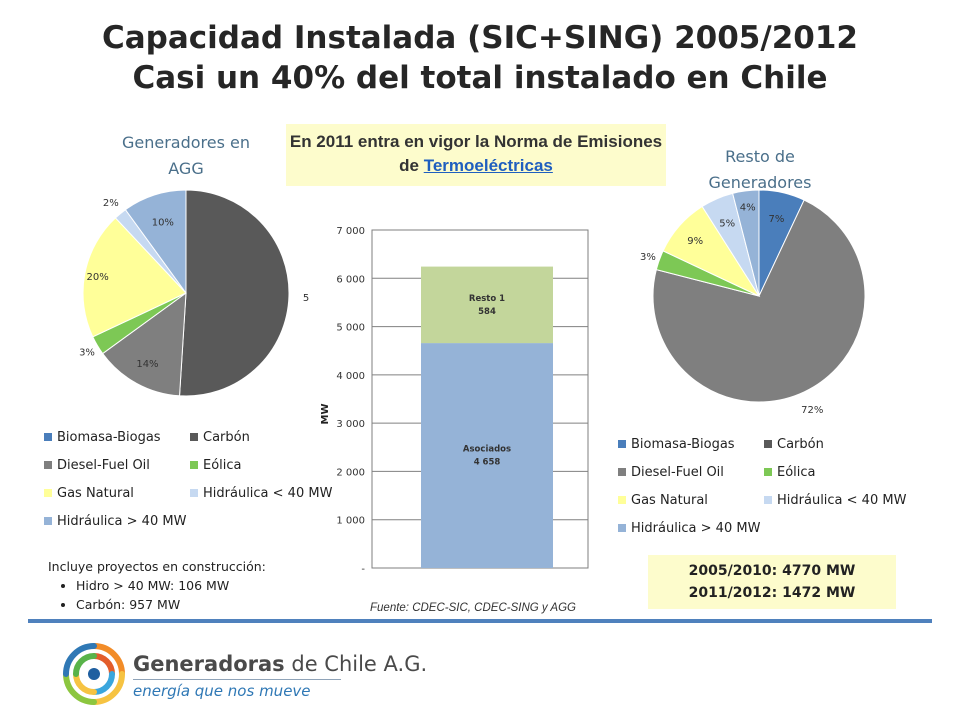  What do you see at coordinates (487, 455) in the screenshot?
I see `bar-segment-asociados` at bounding box center [487, 455].